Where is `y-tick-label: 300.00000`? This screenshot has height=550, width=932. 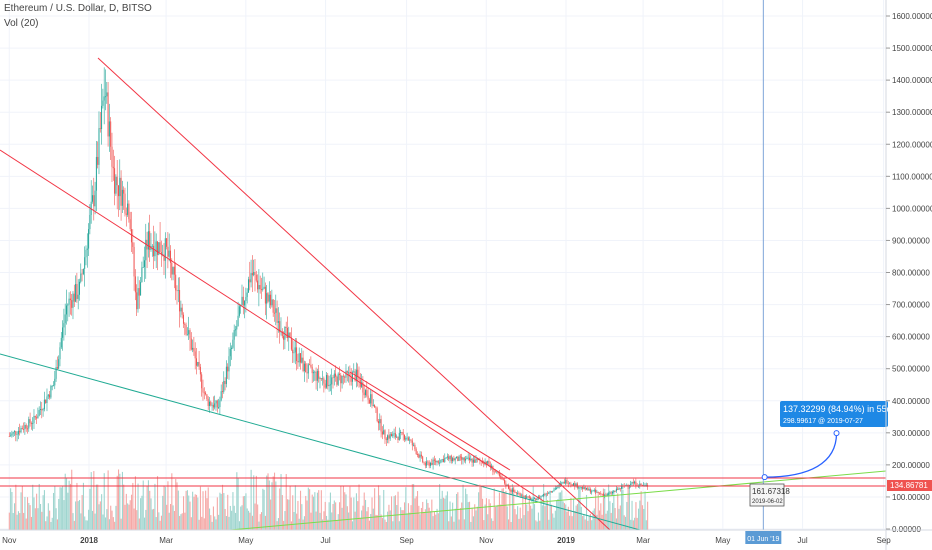
y-tick-label: 300.00000 is located at coordinates (911, 433).